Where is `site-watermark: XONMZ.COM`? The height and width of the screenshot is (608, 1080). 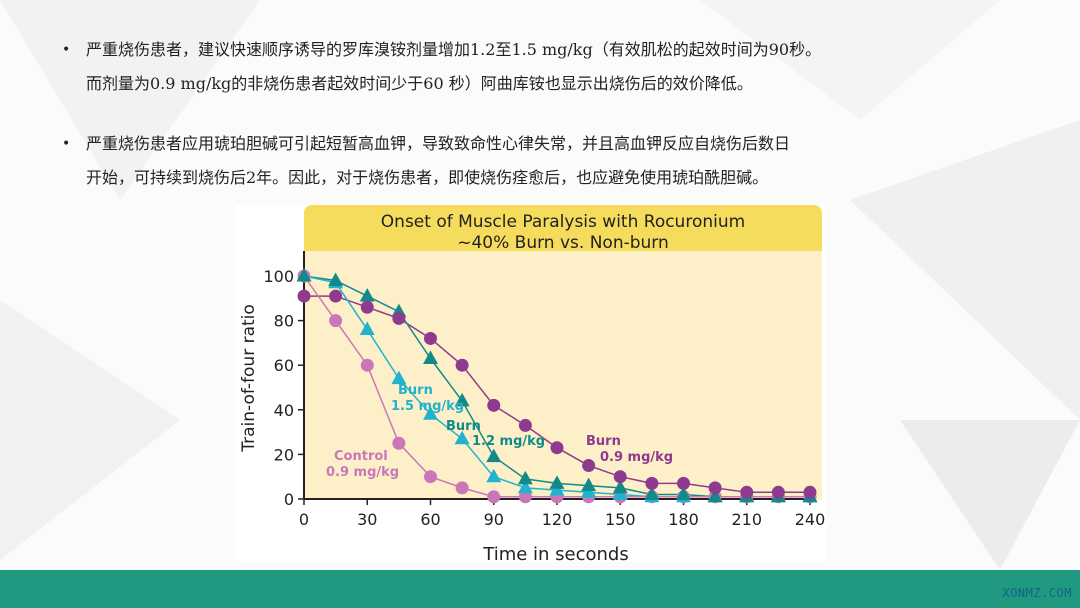 site-watermark: XONMZ.COM is located at coordinates (1037, 593).